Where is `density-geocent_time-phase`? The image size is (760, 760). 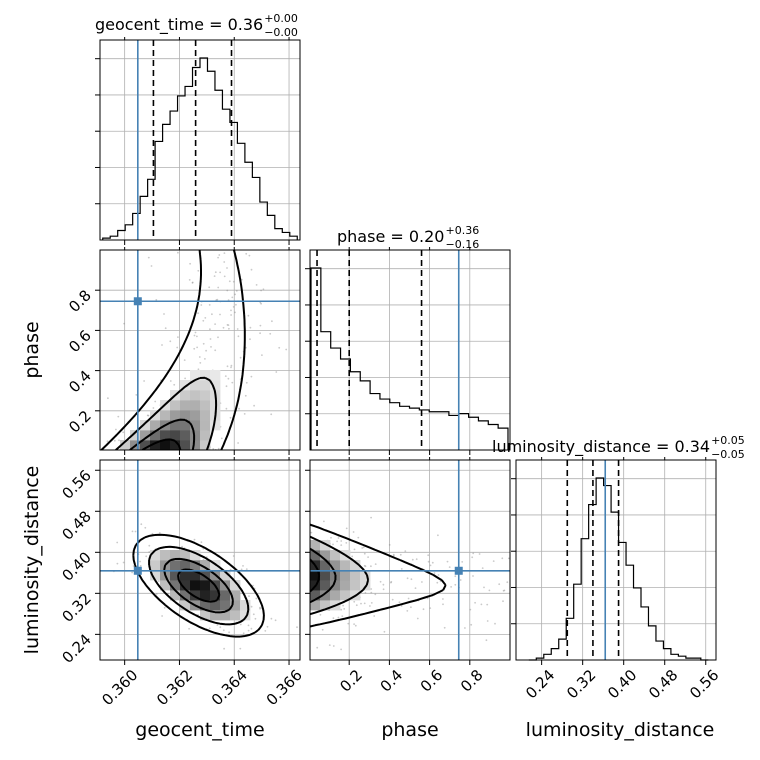
density-geocent_time-phase is located at coordinates (194, 350).